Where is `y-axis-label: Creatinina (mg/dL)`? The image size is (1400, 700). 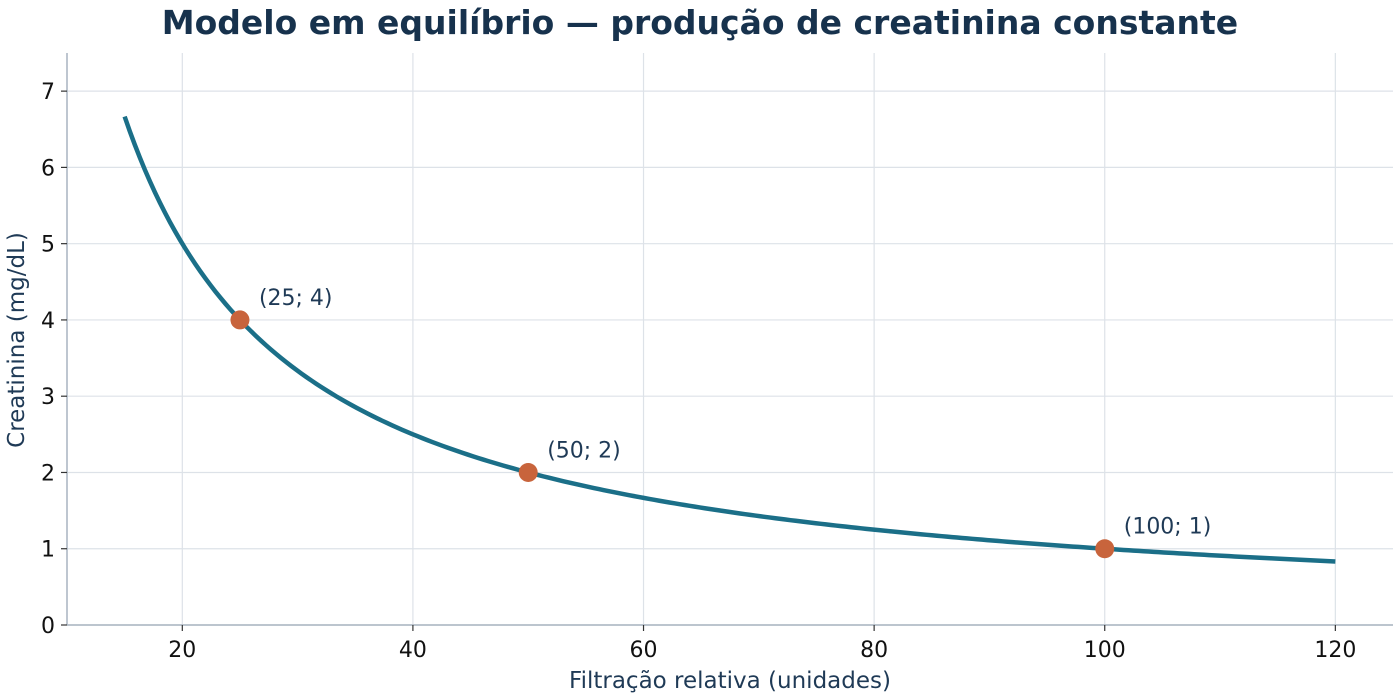 y-axis-label: Creatinina (mg/dL) is located at coordinates (17, 340).